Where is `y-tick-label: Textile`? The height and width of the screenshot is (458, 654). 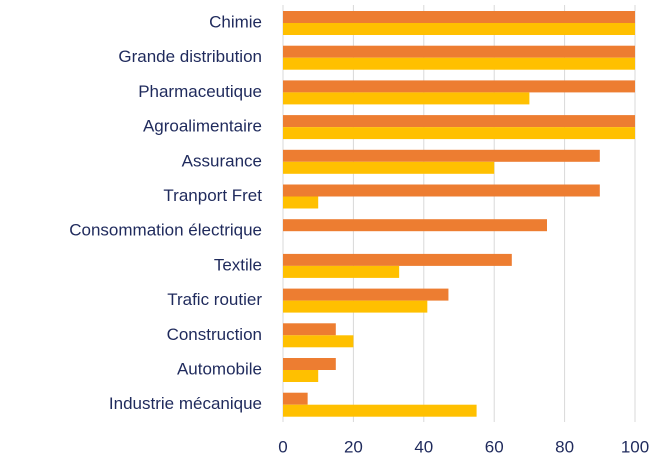 y-tick-label: Textile is located at coordinates (238, 264).